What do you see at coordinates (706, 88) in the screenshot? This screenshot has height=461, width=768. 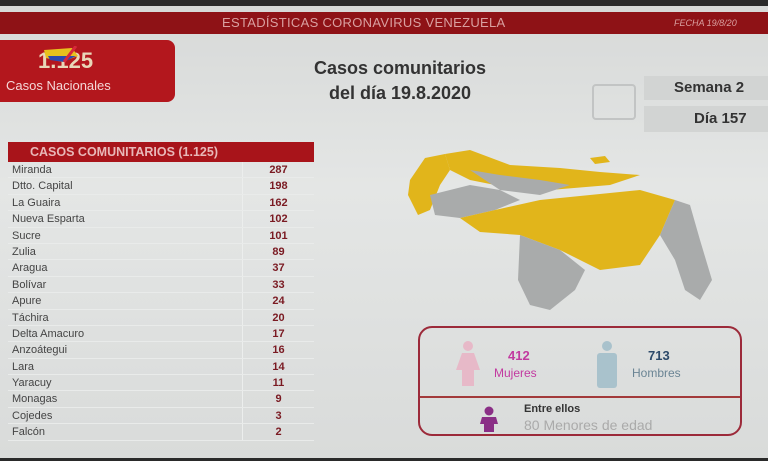 I see `week-label: Semana 2` at bounding box center [706, 88].